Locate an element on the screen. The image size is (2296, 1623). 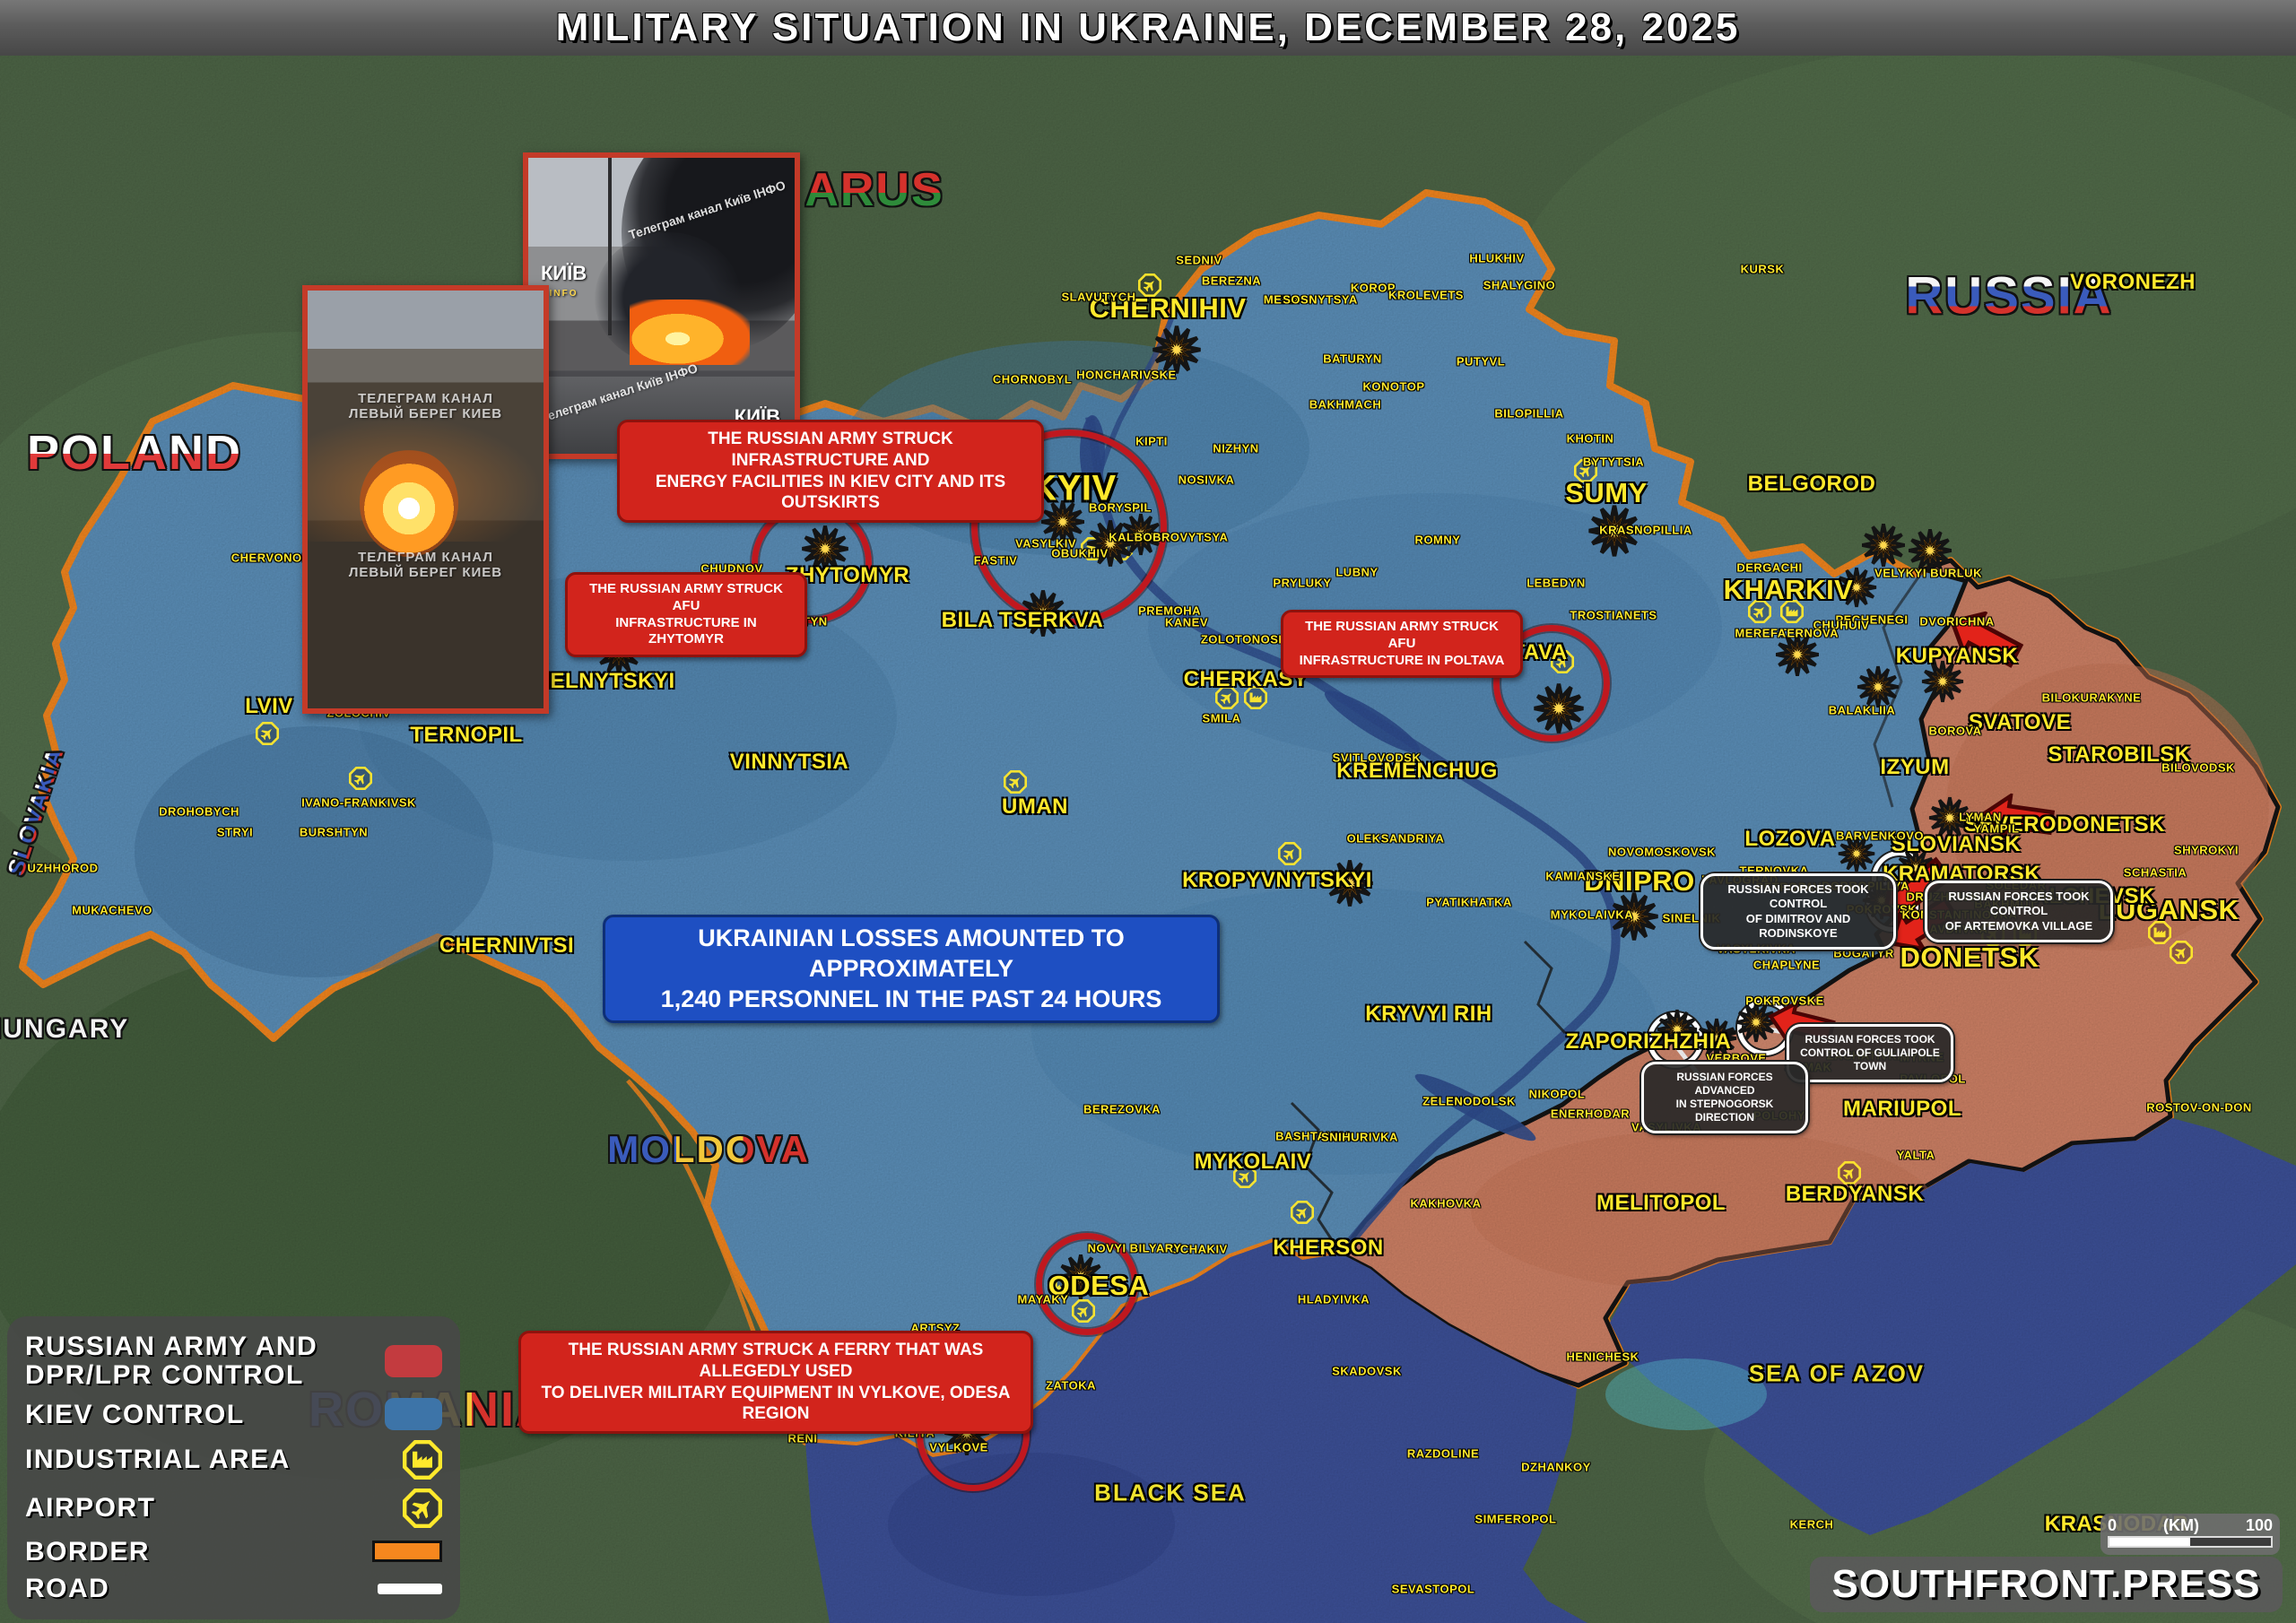
watermark: ЛЕВЫЙ БЕРЕГ КИЕВ is located at coordinates (425, 413).